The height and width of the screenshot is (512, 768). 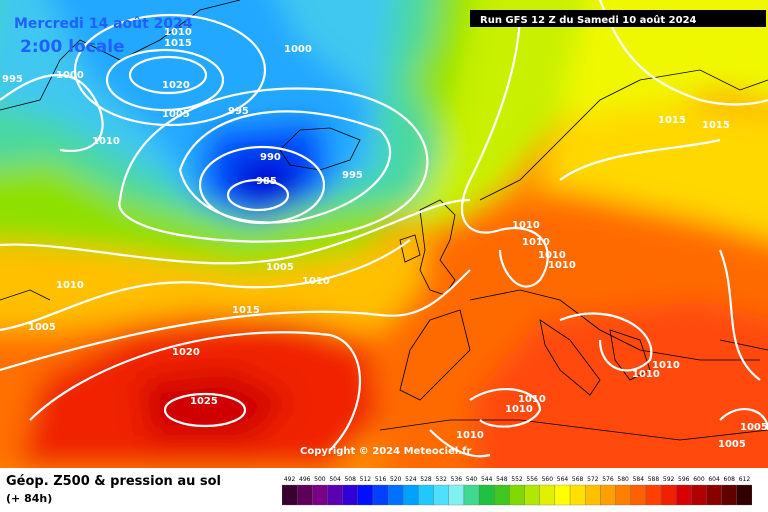 I want to click on scale-tick-label: 508, so click(x=350, y=479).